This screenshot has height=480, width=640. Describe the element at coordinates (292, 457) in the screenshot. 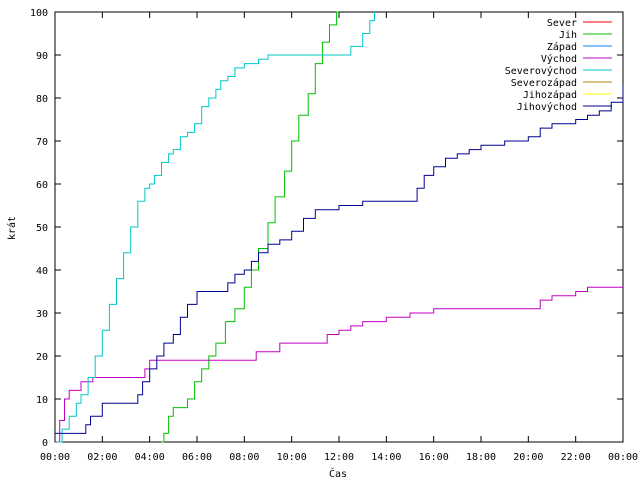

I see `x-tick-label: 10:00` at that location.